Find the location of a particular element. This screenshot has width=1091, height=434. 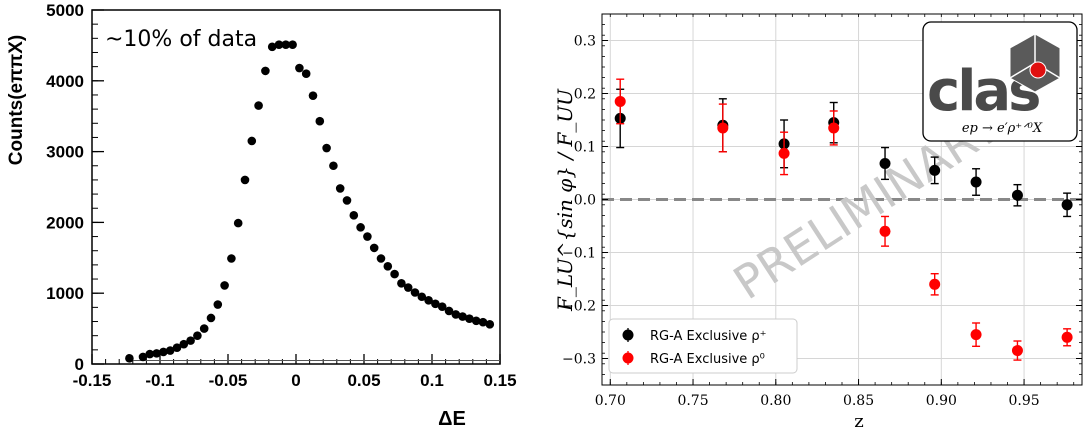

left-y-tick-label: 2000 is located at coordinates (65, 222).